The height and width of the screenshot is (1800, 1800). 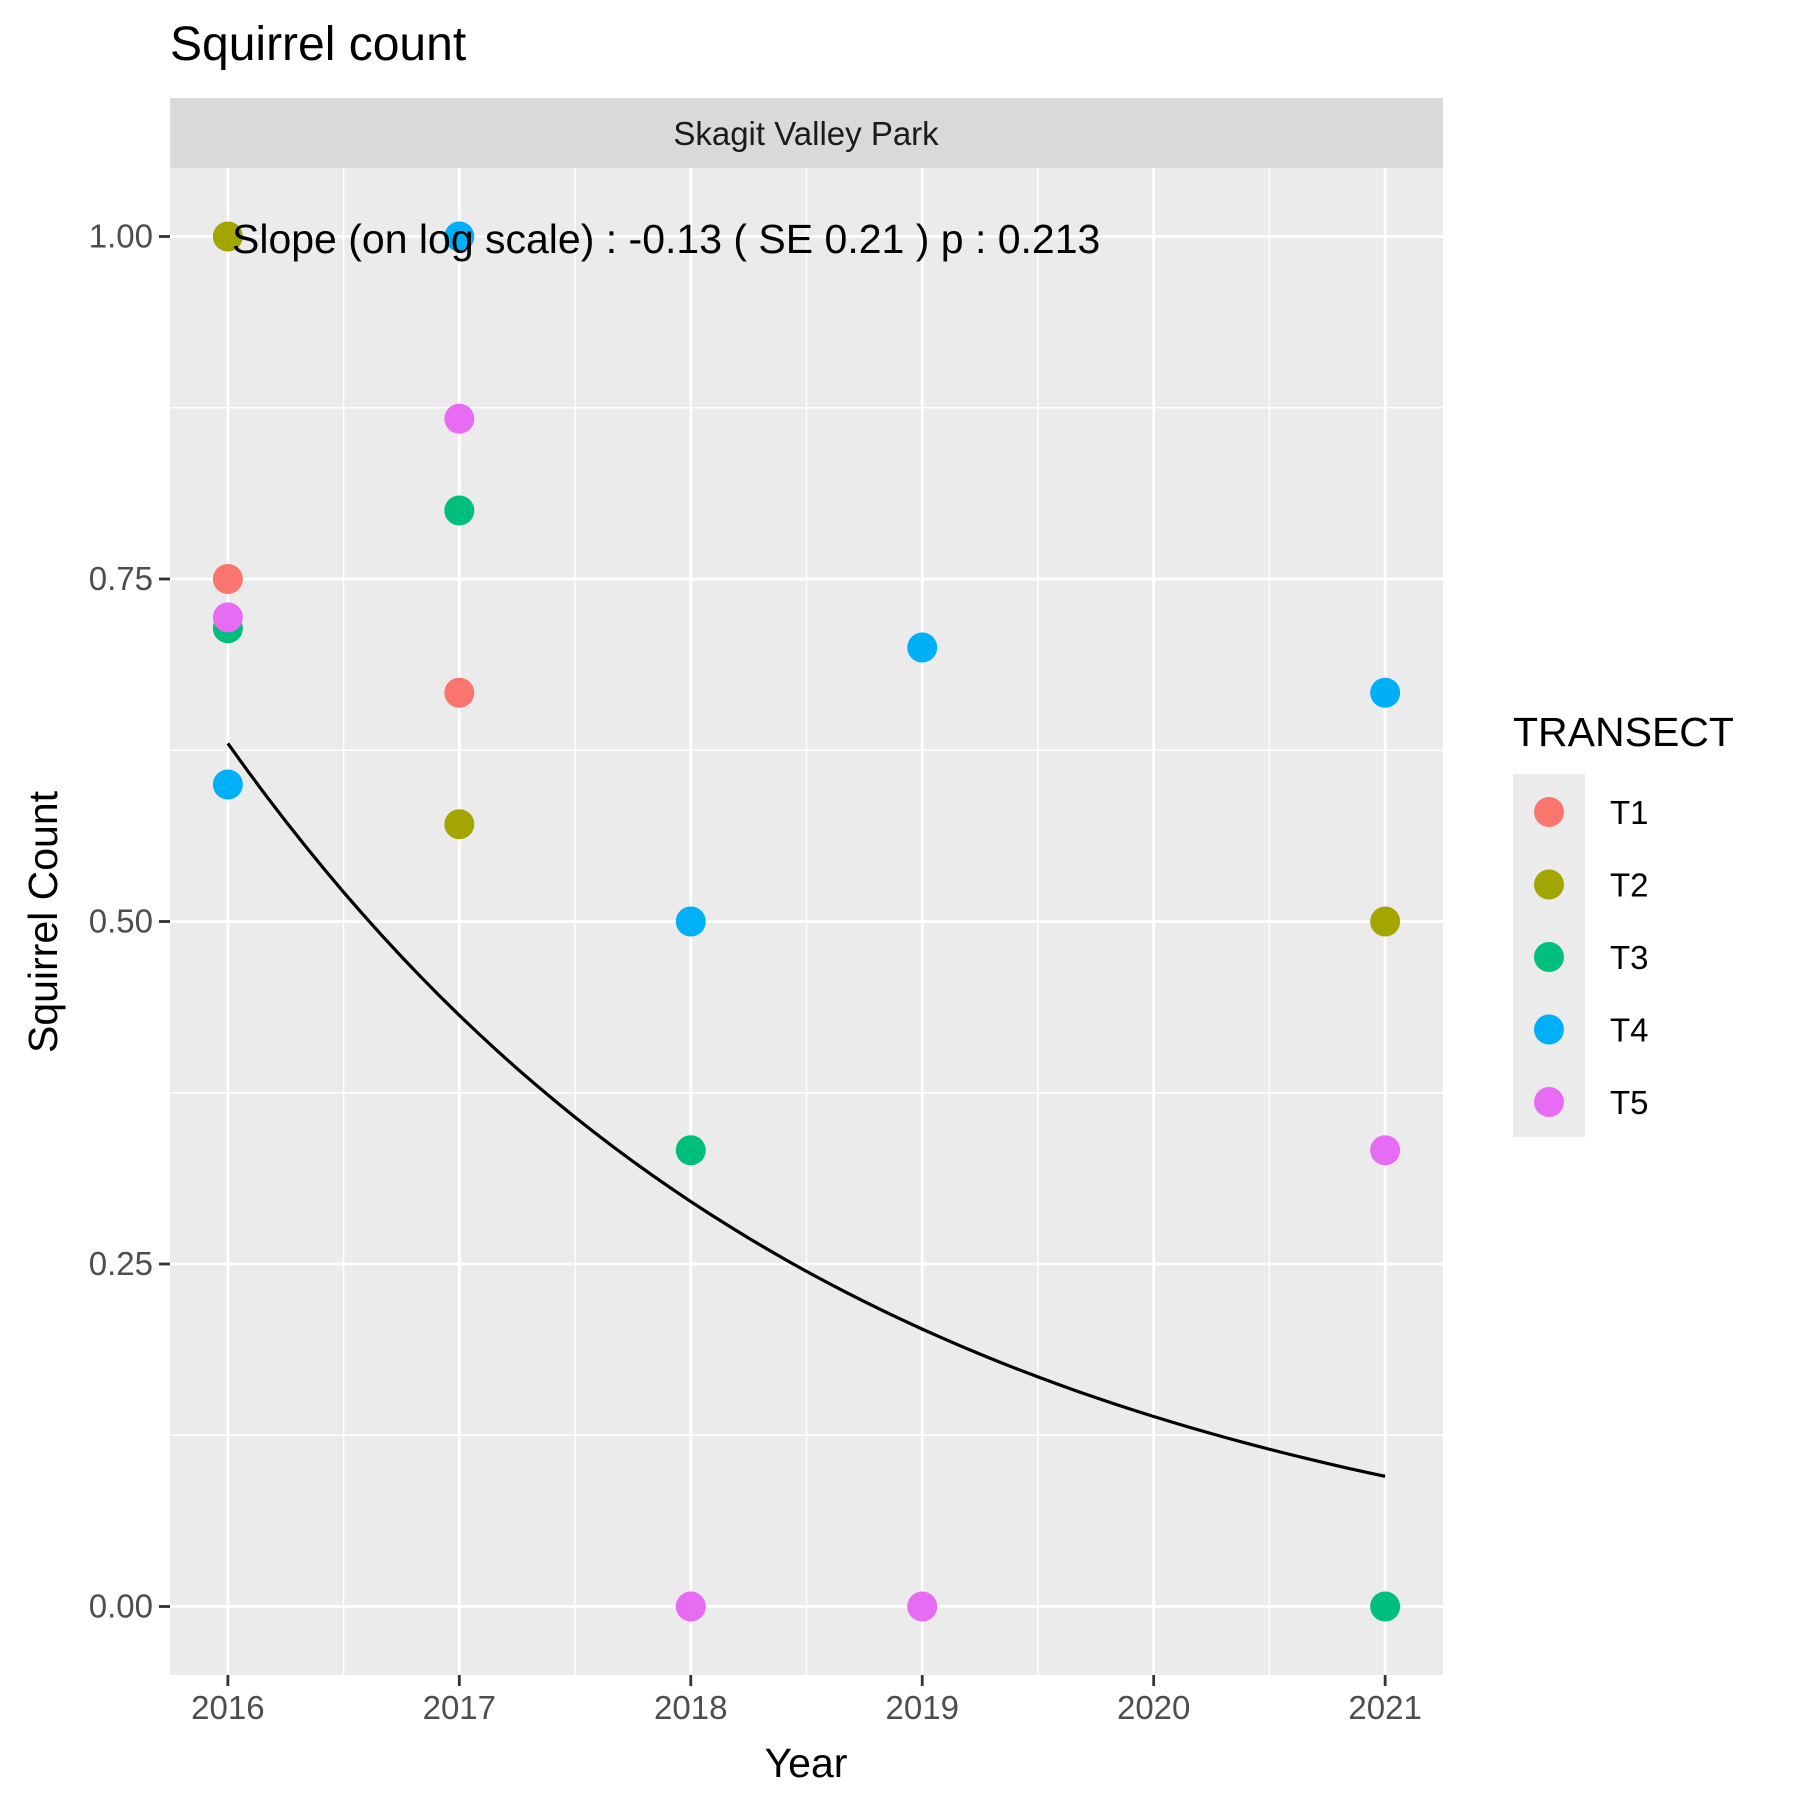 What do you see at coordinates (1549, 812) in the screenshot?
I see `legend-key-t1` at bounding box center [1549, 812].